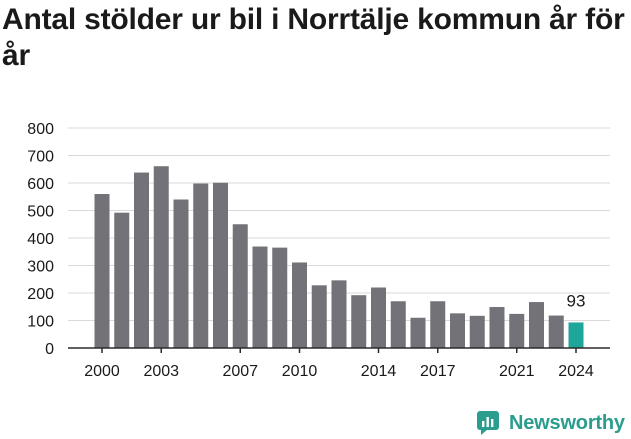  Describe the element at coordinates (240, 371) in the screenshot. I see `x-tick-label: 2007` at that location.